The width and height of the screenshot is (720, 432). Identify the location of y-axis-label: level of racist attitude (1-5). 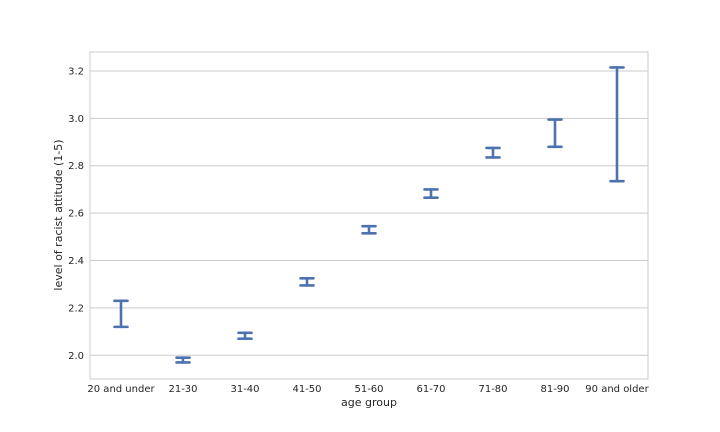
(58, 214).